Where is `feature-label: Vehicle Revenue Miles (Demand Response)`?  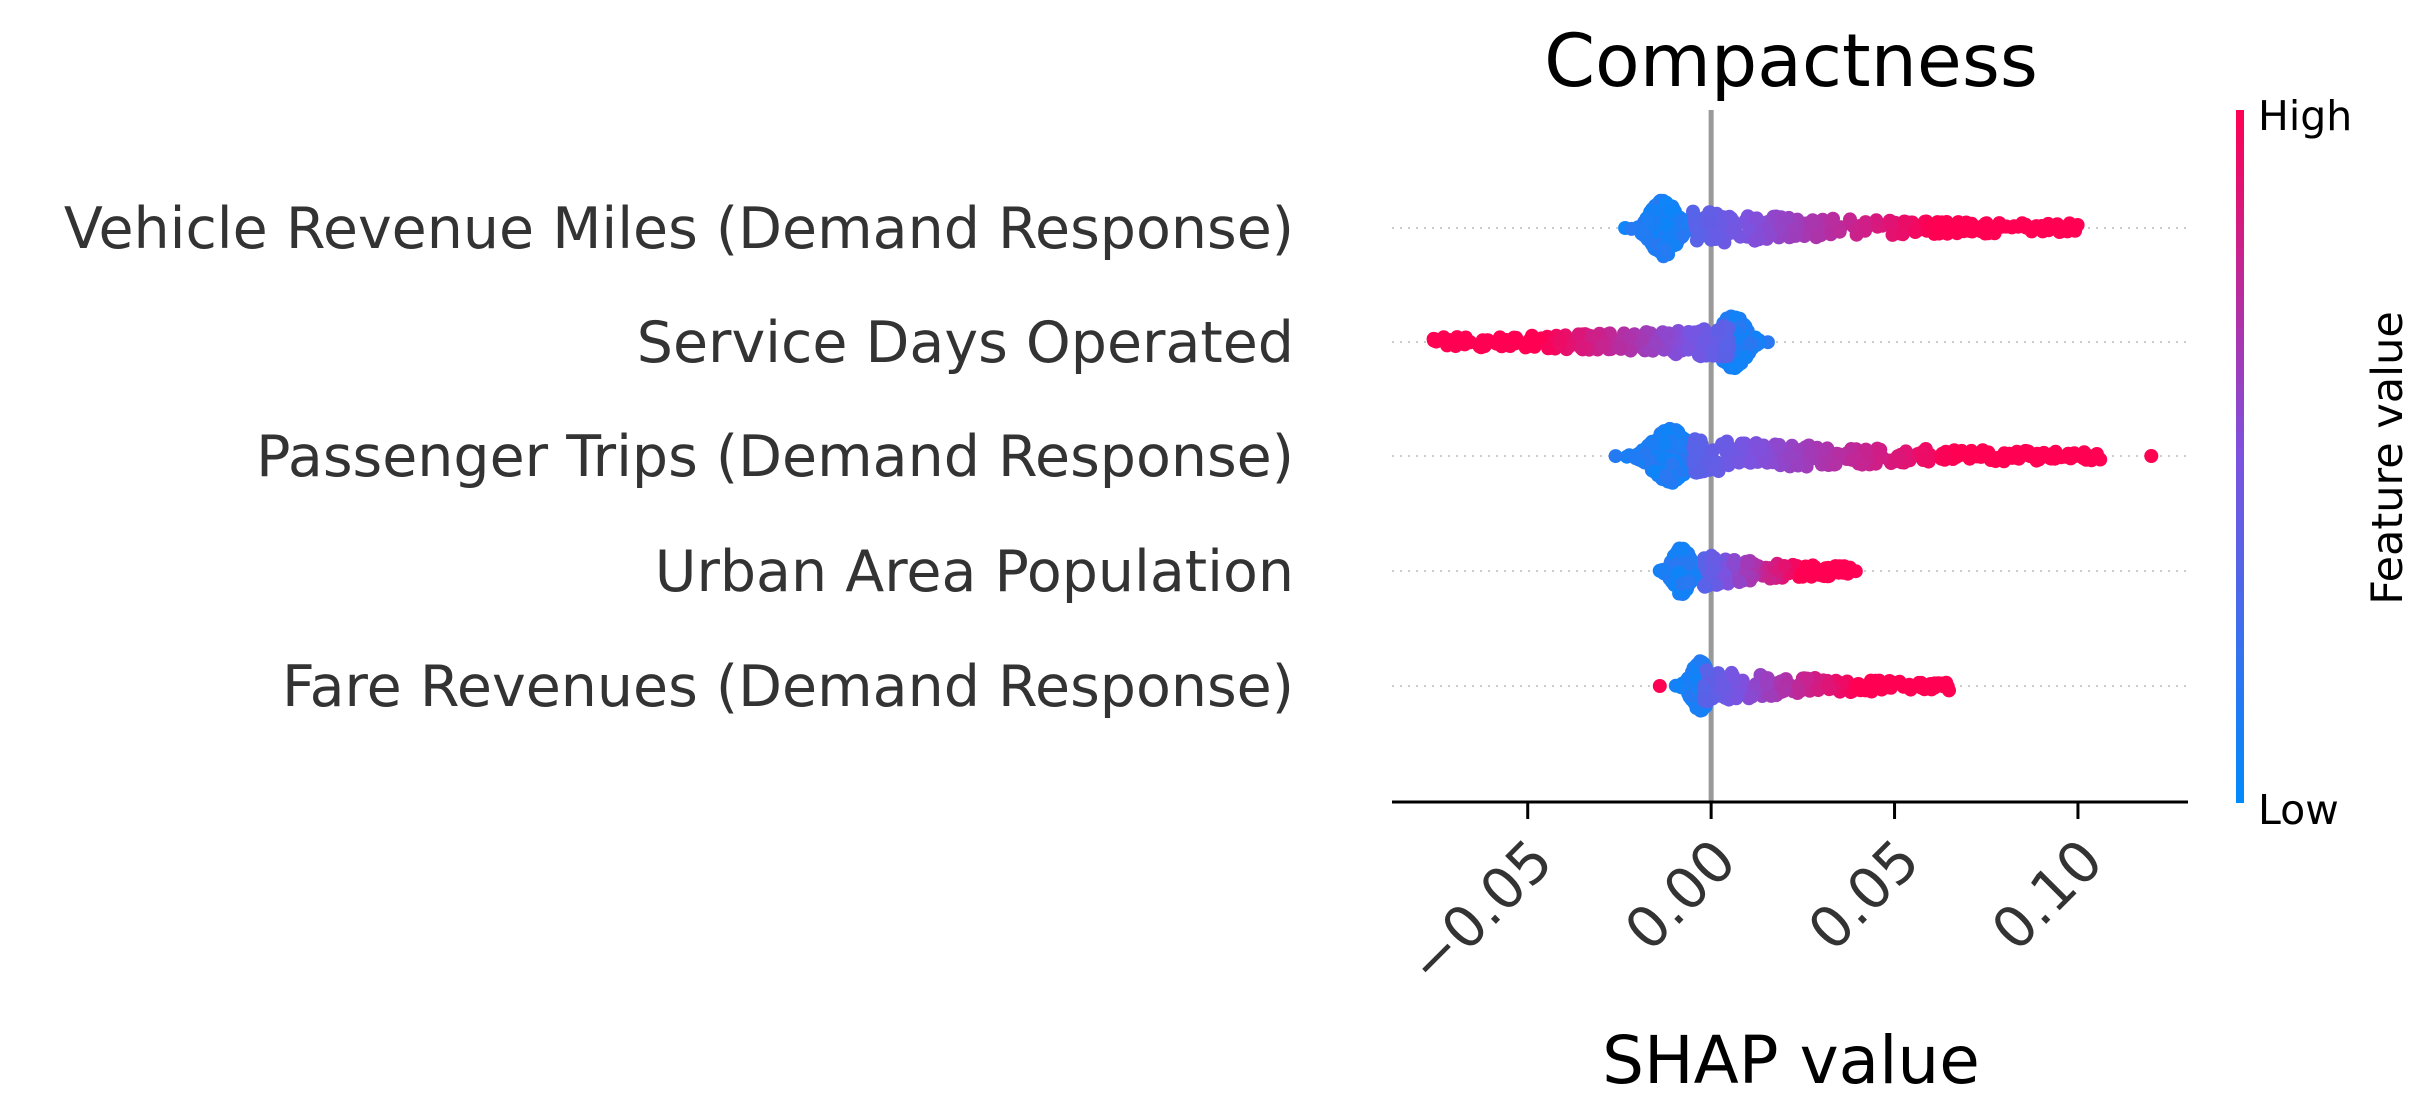
feature-label: Vehicle Revenue Miles (Demand Response) is located at coordinates (679, 229).